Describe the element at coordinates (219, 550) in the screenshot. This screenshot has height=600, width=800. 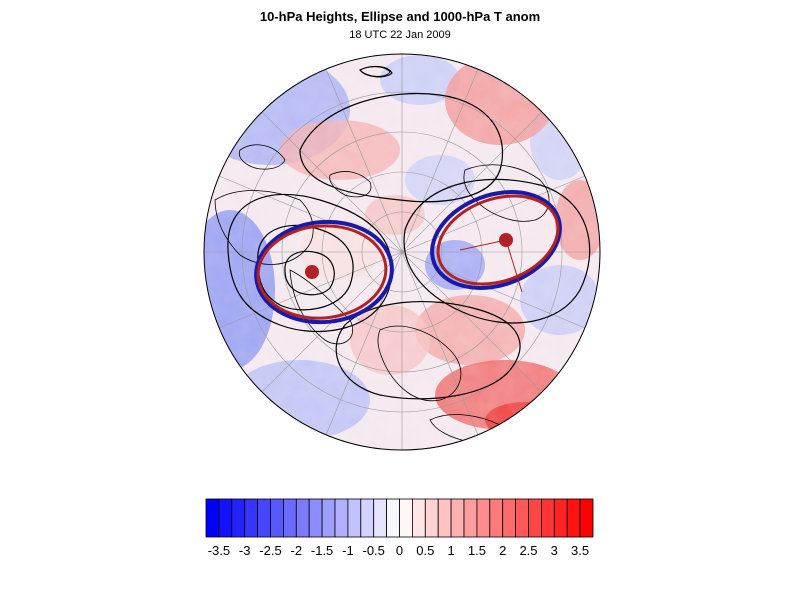
I see `colorbar-tick-label: -3.5` at that location.